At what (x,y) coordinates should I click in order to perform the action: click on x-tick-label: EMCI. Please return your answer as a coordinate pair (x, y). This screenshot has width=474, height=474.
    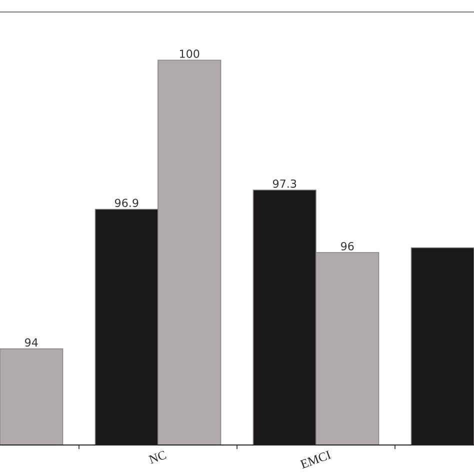
    Looking at the image, I should click on (316, 459).